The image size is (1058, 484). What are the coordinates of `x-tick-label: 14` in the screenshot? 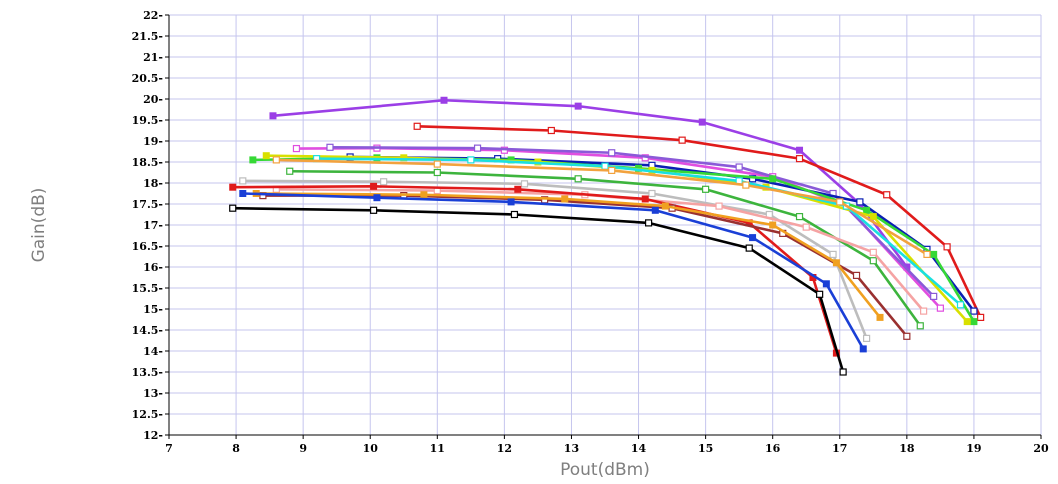 It's located at (639, 448).